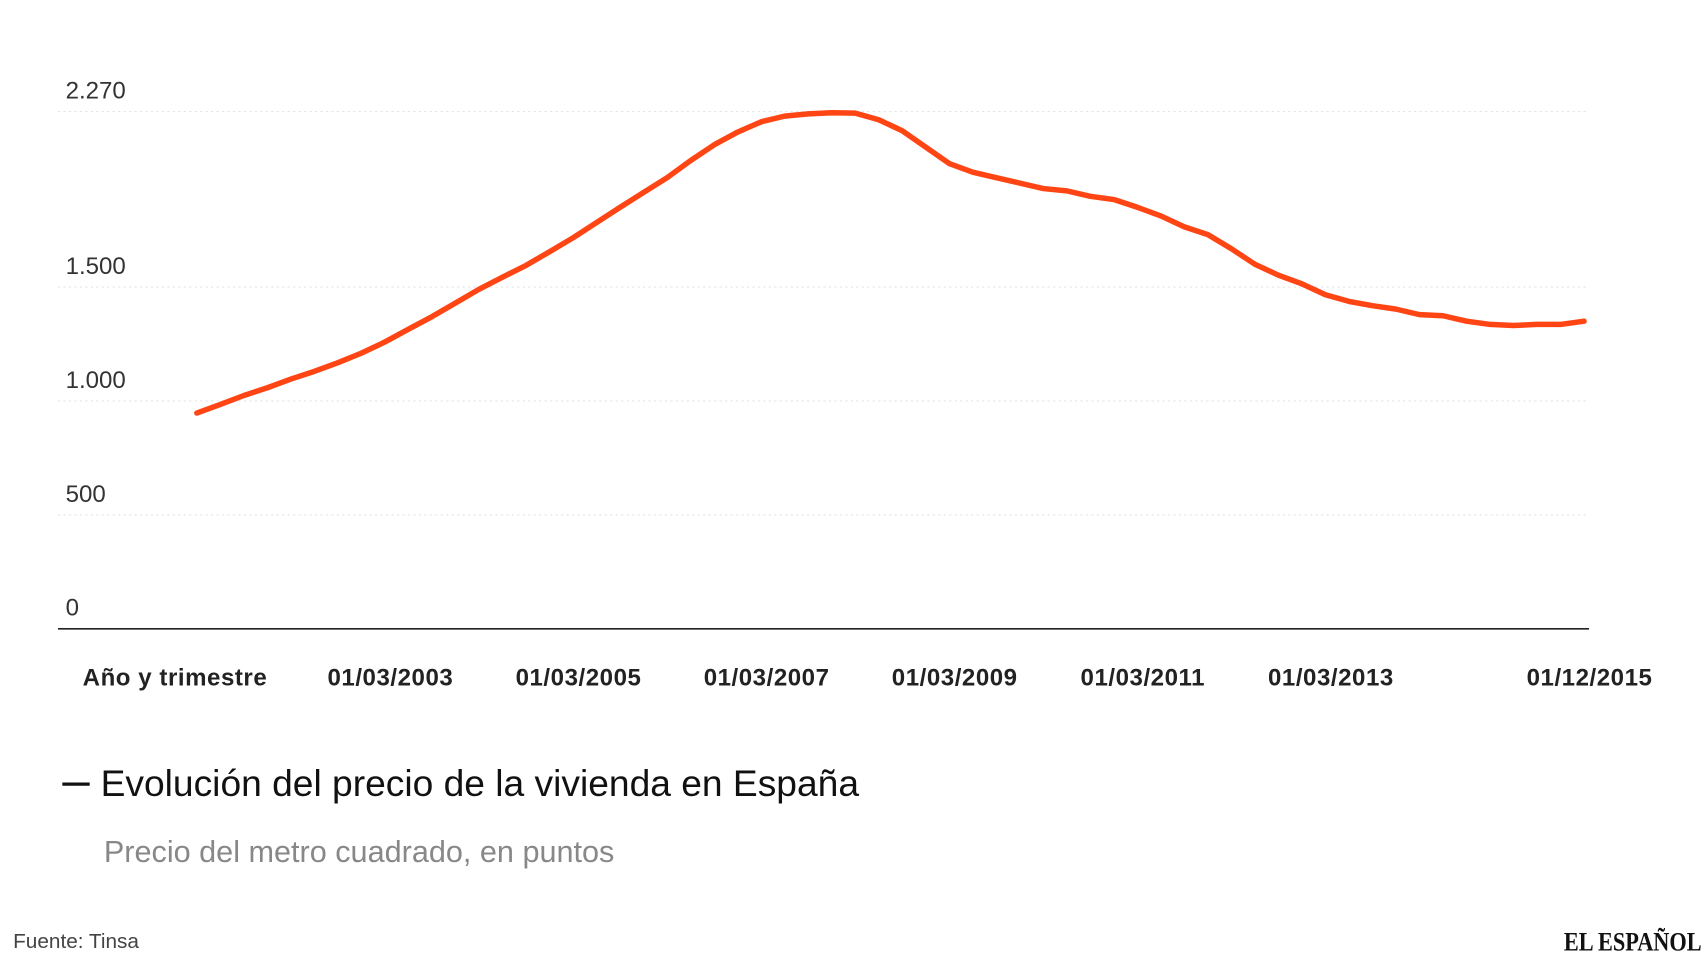  What do you see at coordinates (767, 678) in the screenshot?
I see `x-tick-label: 01/03/2007` at bounding box center [767, 678].